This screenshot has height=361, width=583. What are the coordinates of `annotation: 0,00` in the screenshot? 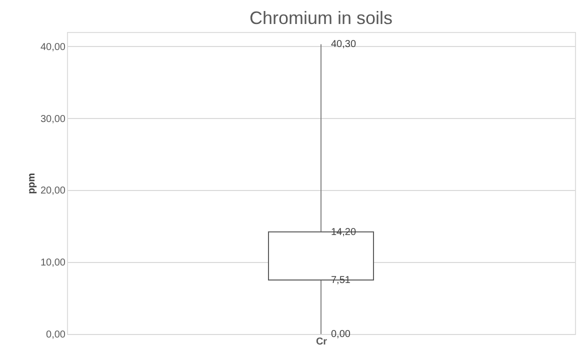 It's located at (341, 334).